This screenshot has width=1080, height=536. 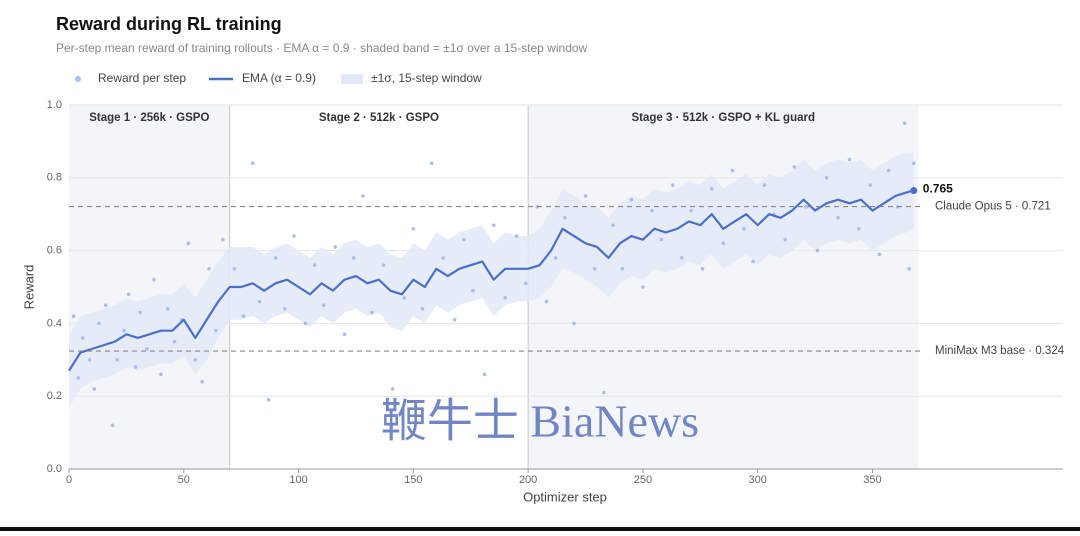 I want to click on ema-end-label: 0.765, so click(x=938, y=189).